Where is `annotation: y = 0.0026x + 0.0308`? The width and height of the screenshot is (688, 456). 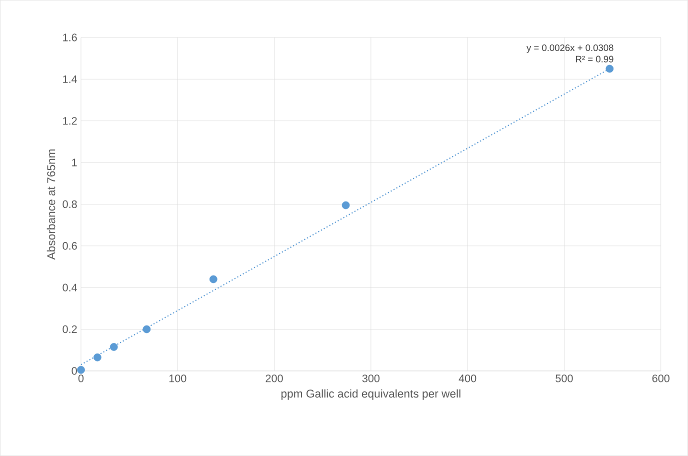
annotation: y = 0.0026x + 0.0308 is located at coordinates (570, 48).